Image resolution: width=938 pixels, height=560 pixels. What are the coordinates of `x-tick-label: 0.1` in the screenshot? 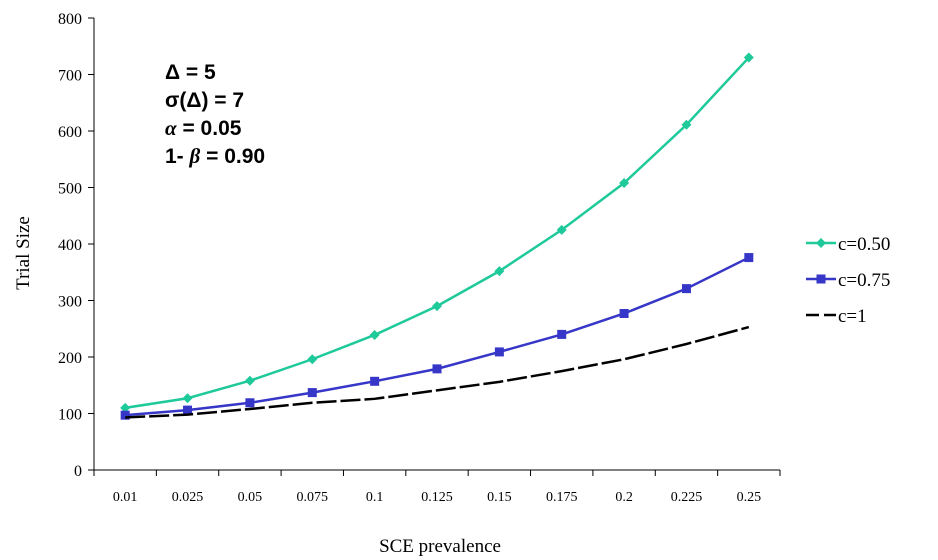 It's located at (375, 497).